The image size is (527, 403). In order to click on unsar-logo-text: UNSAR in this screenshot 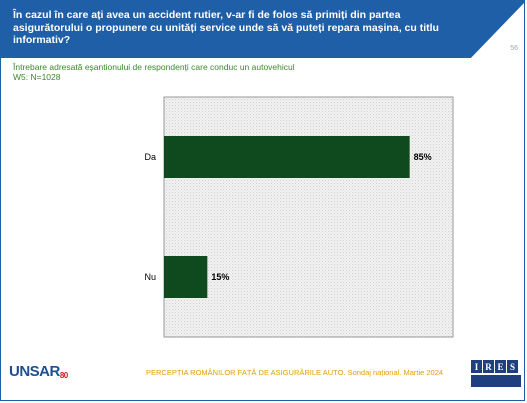, I will do `click(34, 371)`.